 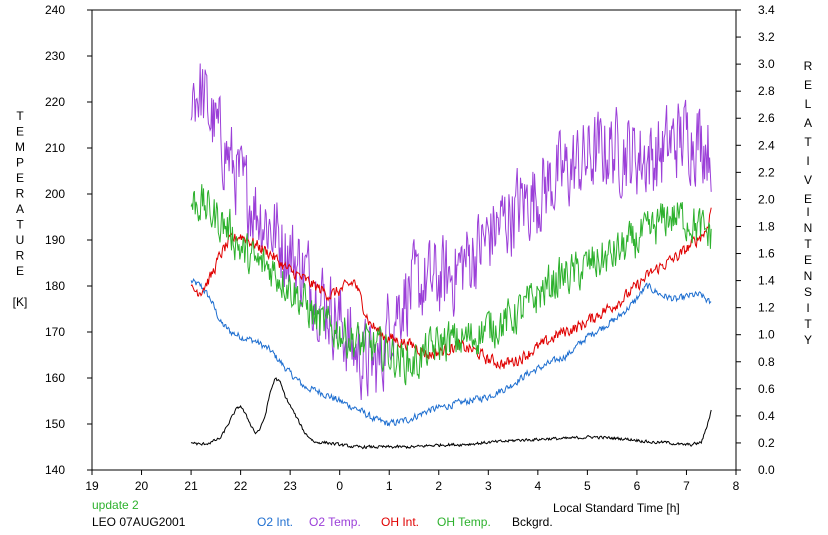 What do you see at coordinates (55, 102) in the screenshot?
I see `y-left-tick-label: 220` at bounding box center [55, 102].